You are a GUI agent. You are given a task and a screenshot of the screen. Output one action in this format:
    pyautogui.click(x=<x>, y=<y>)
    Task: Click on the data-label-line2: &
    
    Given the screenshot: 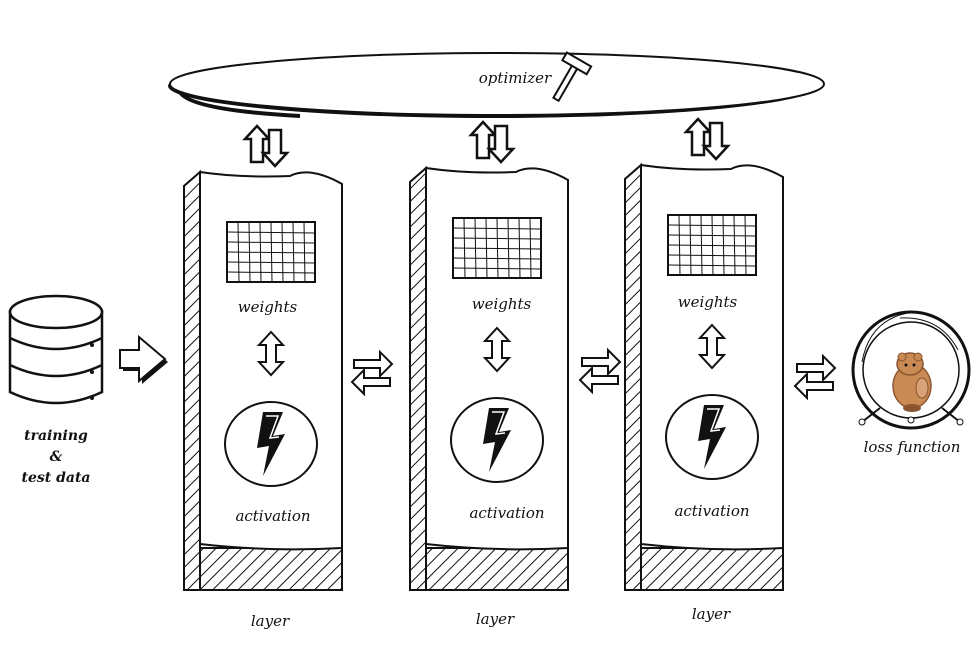 What is the action you would take?
    pyautogui.click(x=56, y=457)
    